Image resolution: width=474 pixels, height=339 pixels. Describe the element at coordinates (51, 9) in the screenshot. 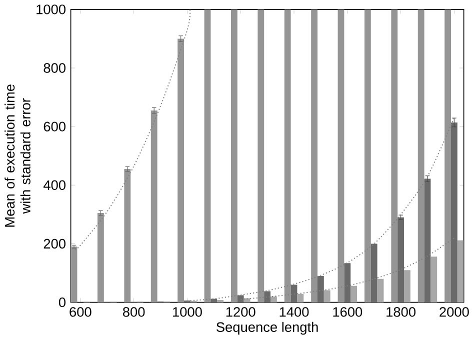

I see `y-tick-label: 1000` at that location.